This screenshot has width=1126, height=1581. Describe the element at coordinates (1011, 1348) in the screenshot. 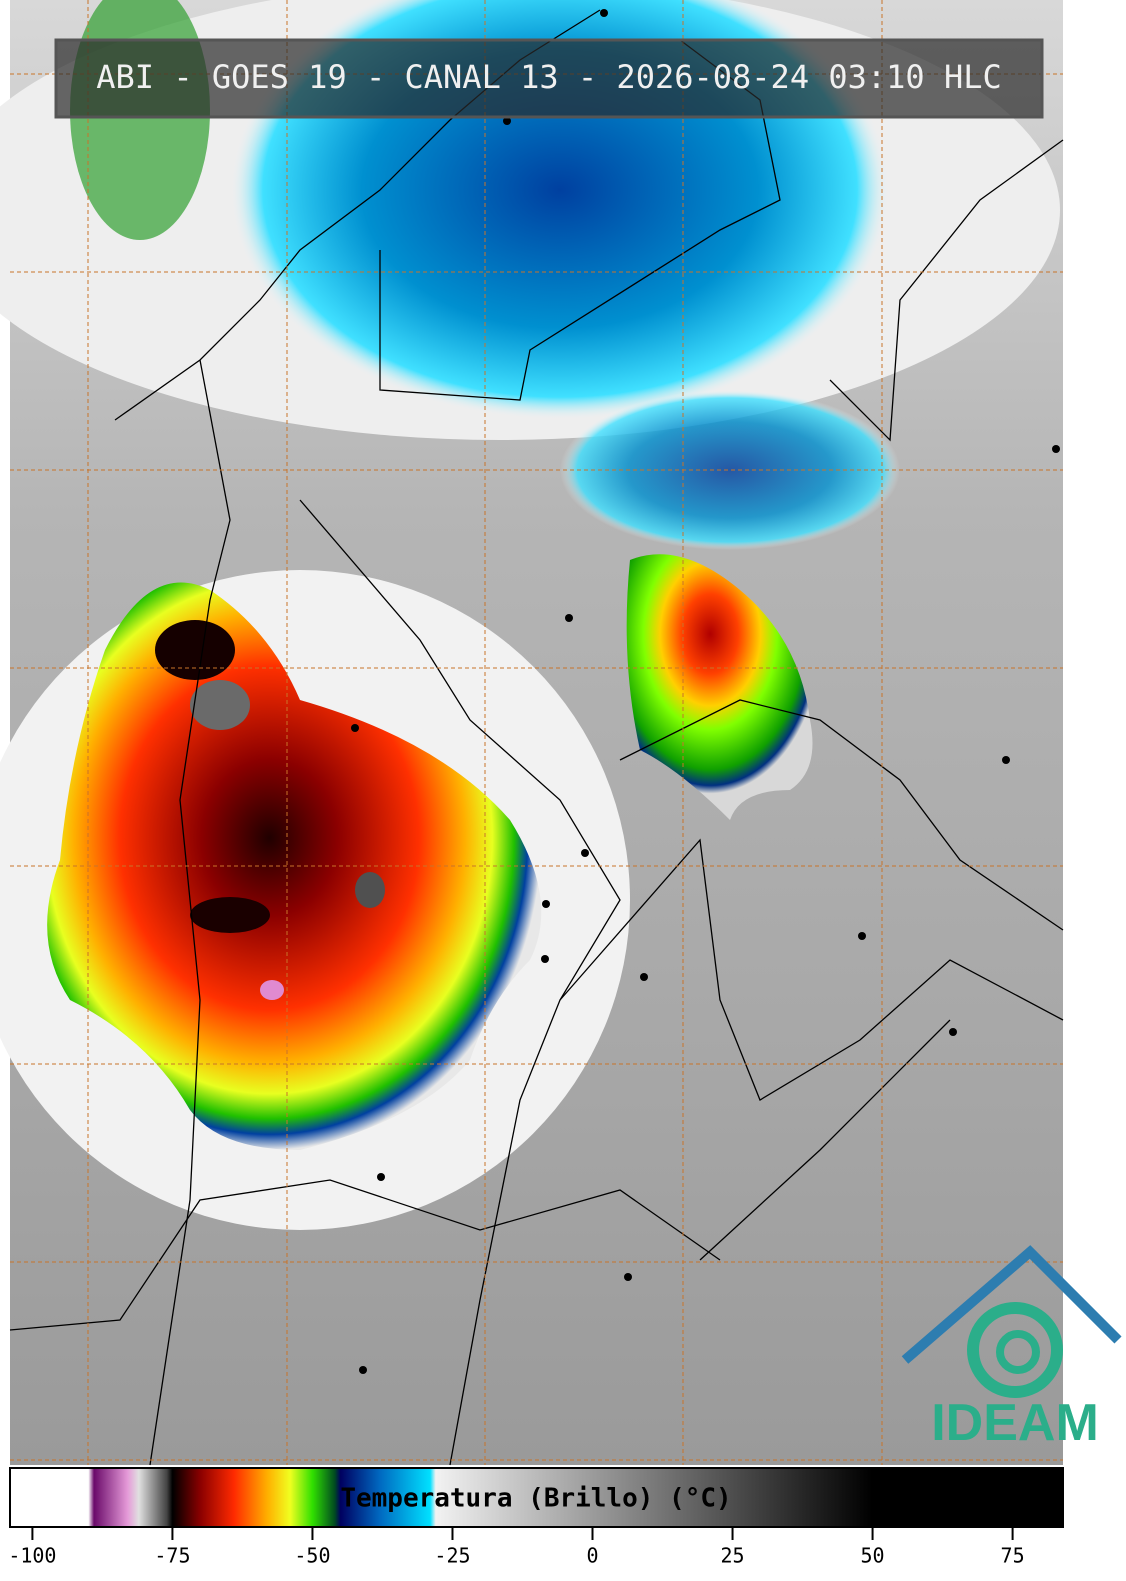

I see `logo: IDEAM` at that location.